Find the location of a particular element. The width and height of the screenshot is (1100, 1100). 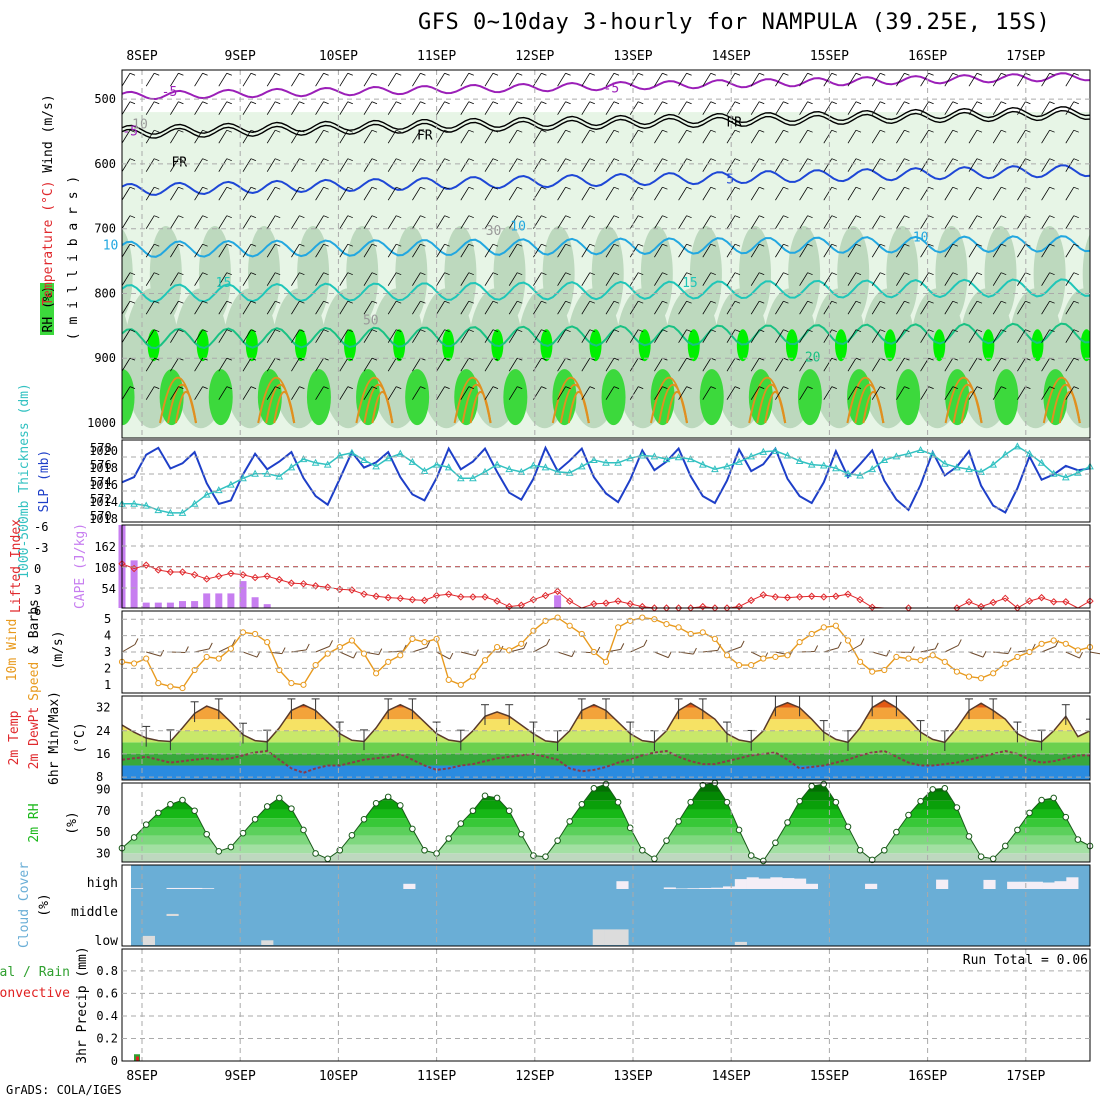

cloud-bar-low is located at coordinates (598, 937).